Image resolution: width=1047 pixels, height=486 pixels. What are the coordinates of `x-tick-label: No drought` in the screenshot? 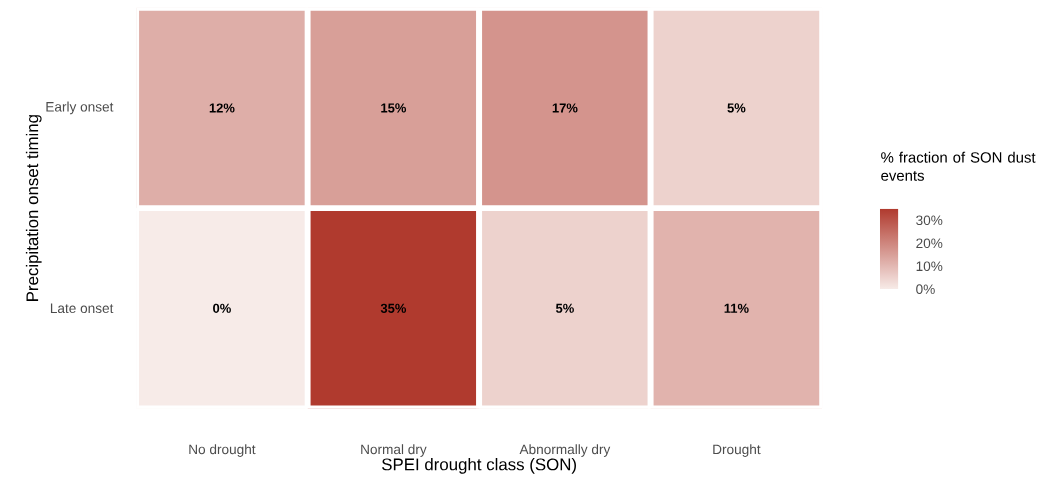 It's located at (222, 450).